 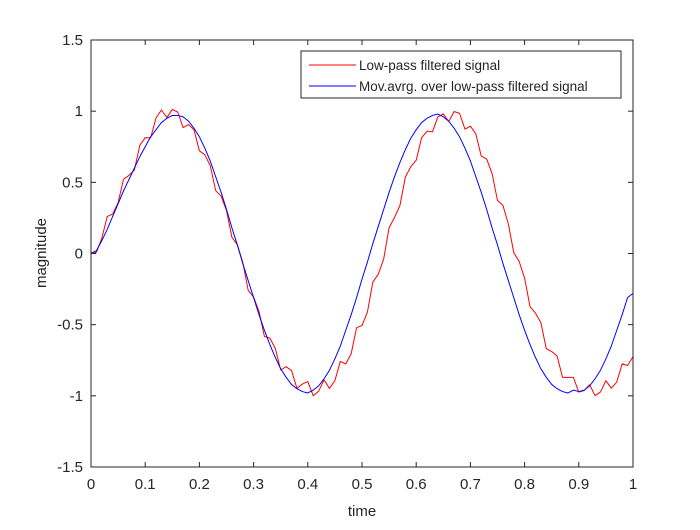 What do you see at coordinates (307, 484) in the screenshot?
I see `x-tick-label: 0.4` at bounding box center [307, 484].